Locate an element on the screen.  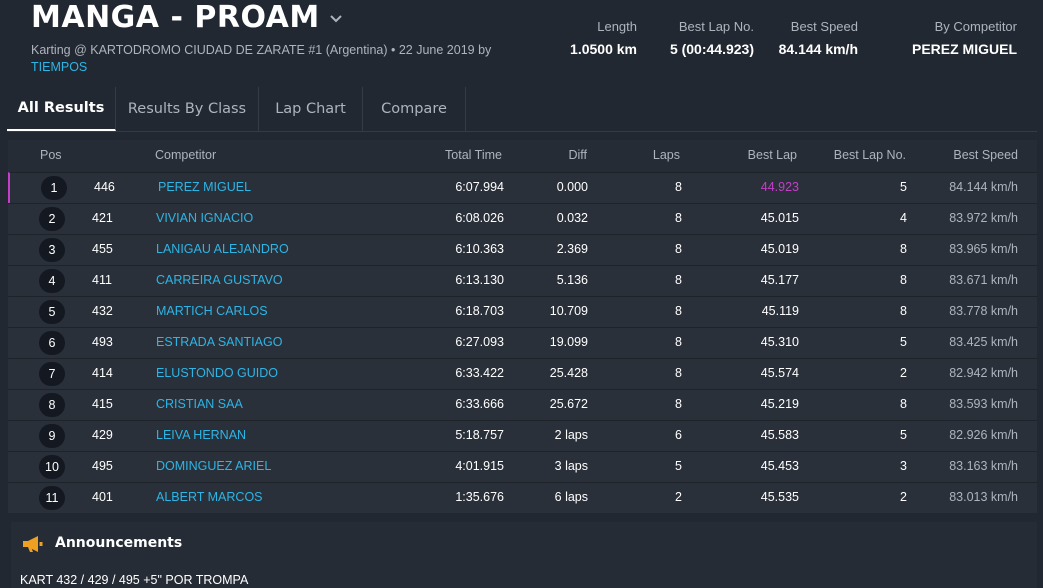
col-best-lap: Best Lap is located at coordinates (772, 155).